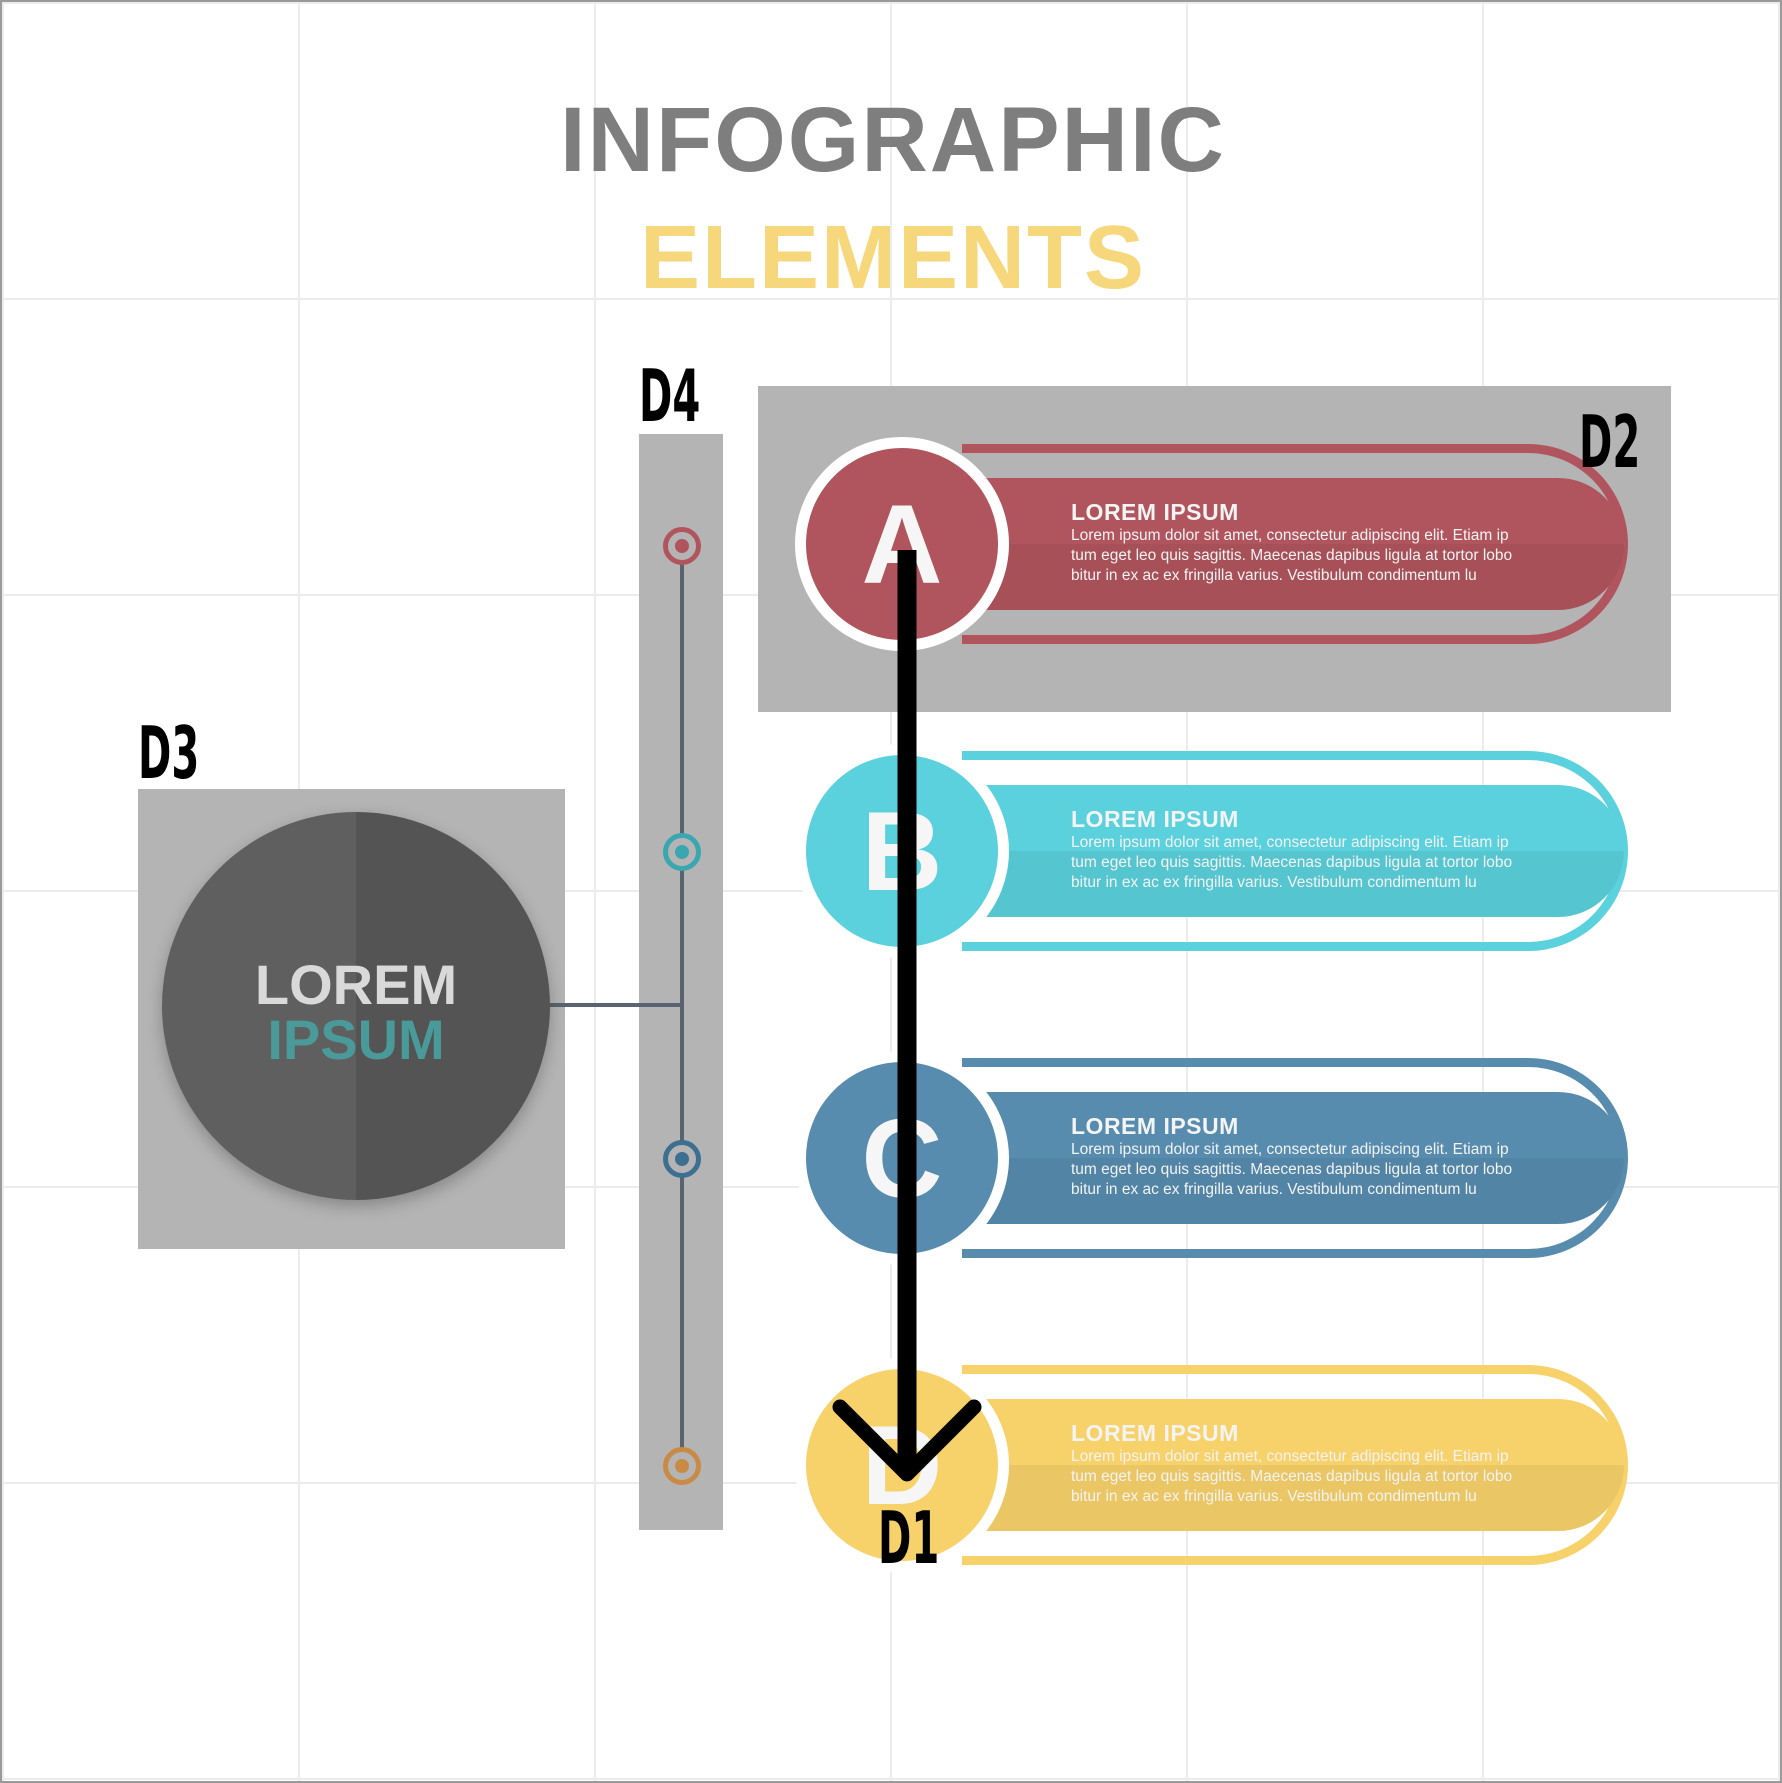 The height and width of the screenshot is (1783, 1782). What do you see at coordinates (356, 984) in the screenshot?
I see `hub-word-lorem: LOREM` at bounding box center [356, 984].